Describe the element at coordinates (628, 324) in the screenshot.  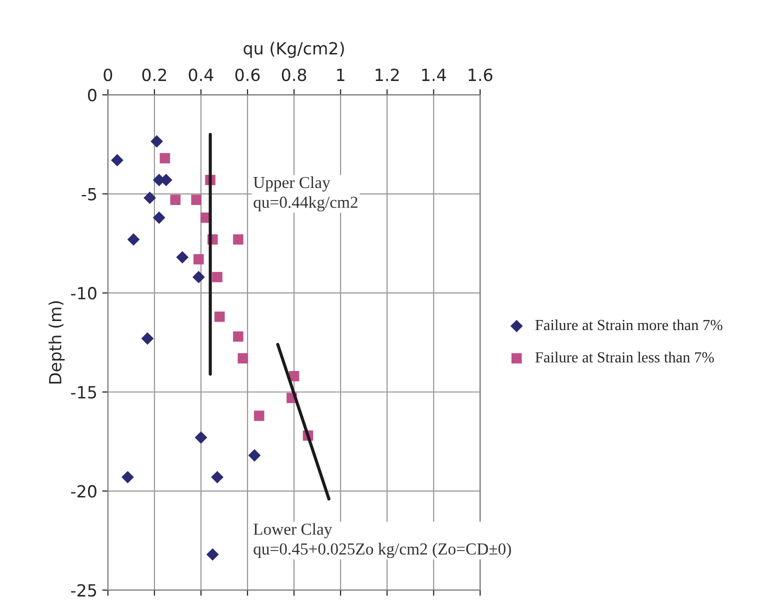
I see `legend-label: Failure at Strain more than 7%` at that location.